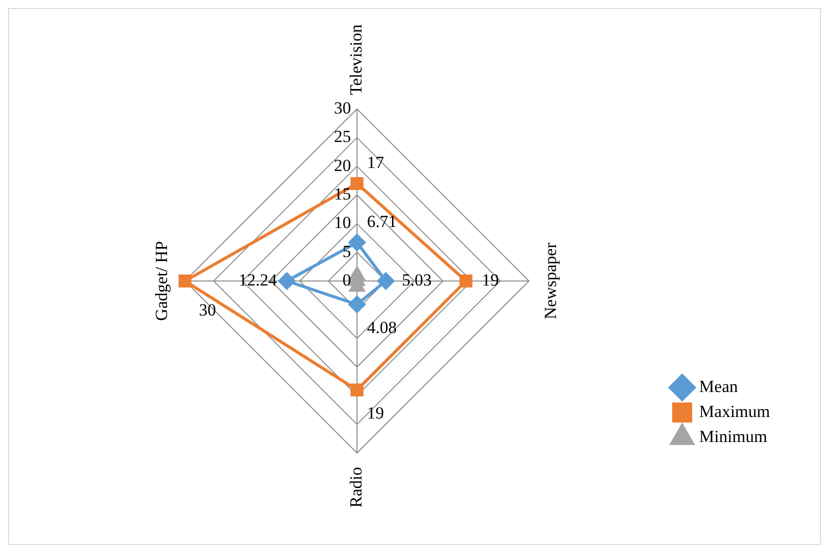 The image size is (829, 553). I want to click on data-label: 30, so click(207, 310).